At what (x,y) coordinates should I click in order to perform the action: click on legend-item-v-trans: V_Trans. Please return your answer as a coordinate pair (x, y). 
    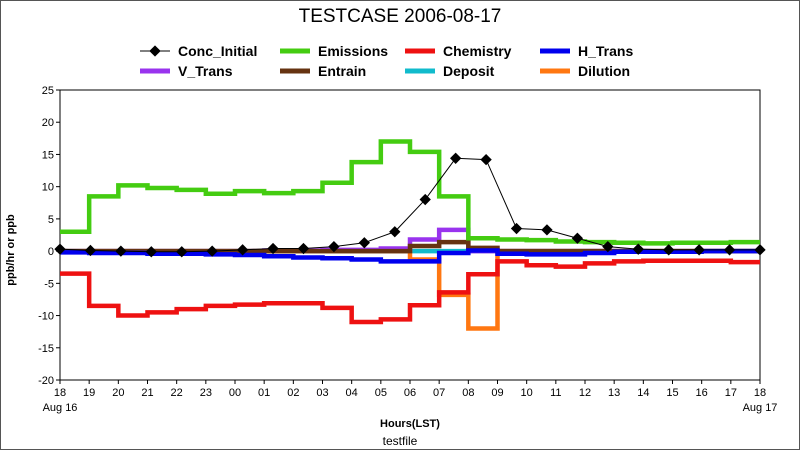
    Looking at the image, I should click on (186, 71).